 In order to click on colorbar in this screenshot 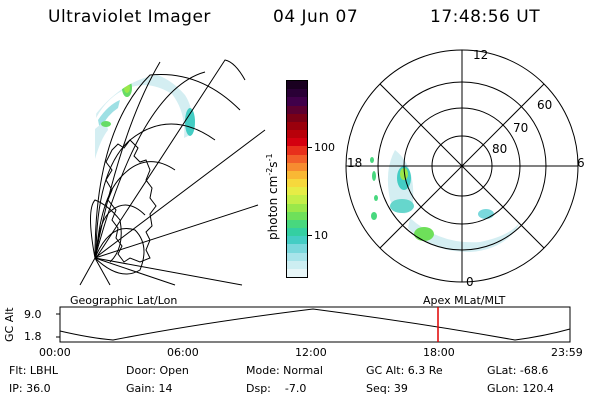, I will do `click(297, 179)`.